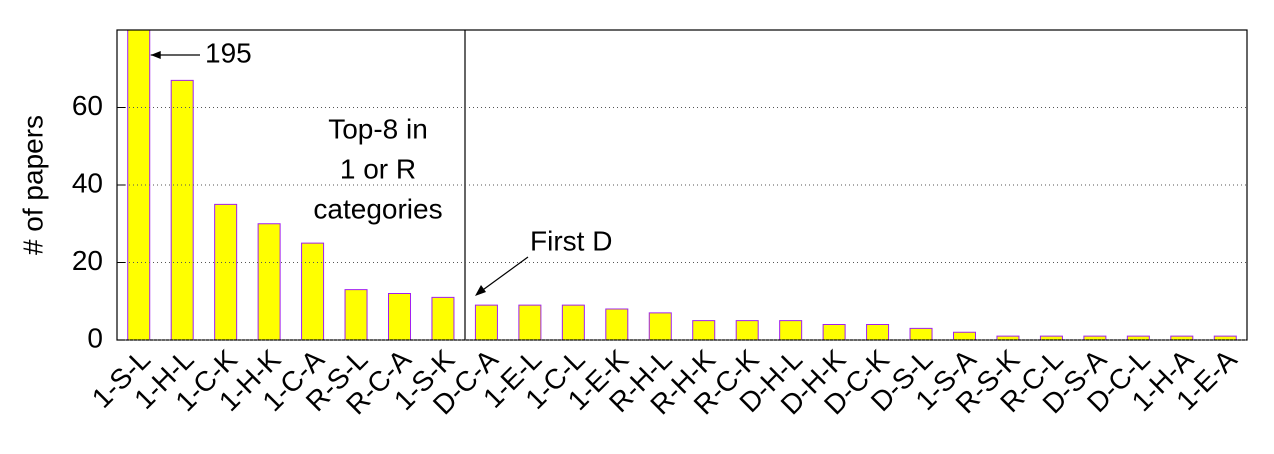  Describe the element at coordinates (378, 128) in the screenshot. I see `annotation: Top-8 in` at that location.